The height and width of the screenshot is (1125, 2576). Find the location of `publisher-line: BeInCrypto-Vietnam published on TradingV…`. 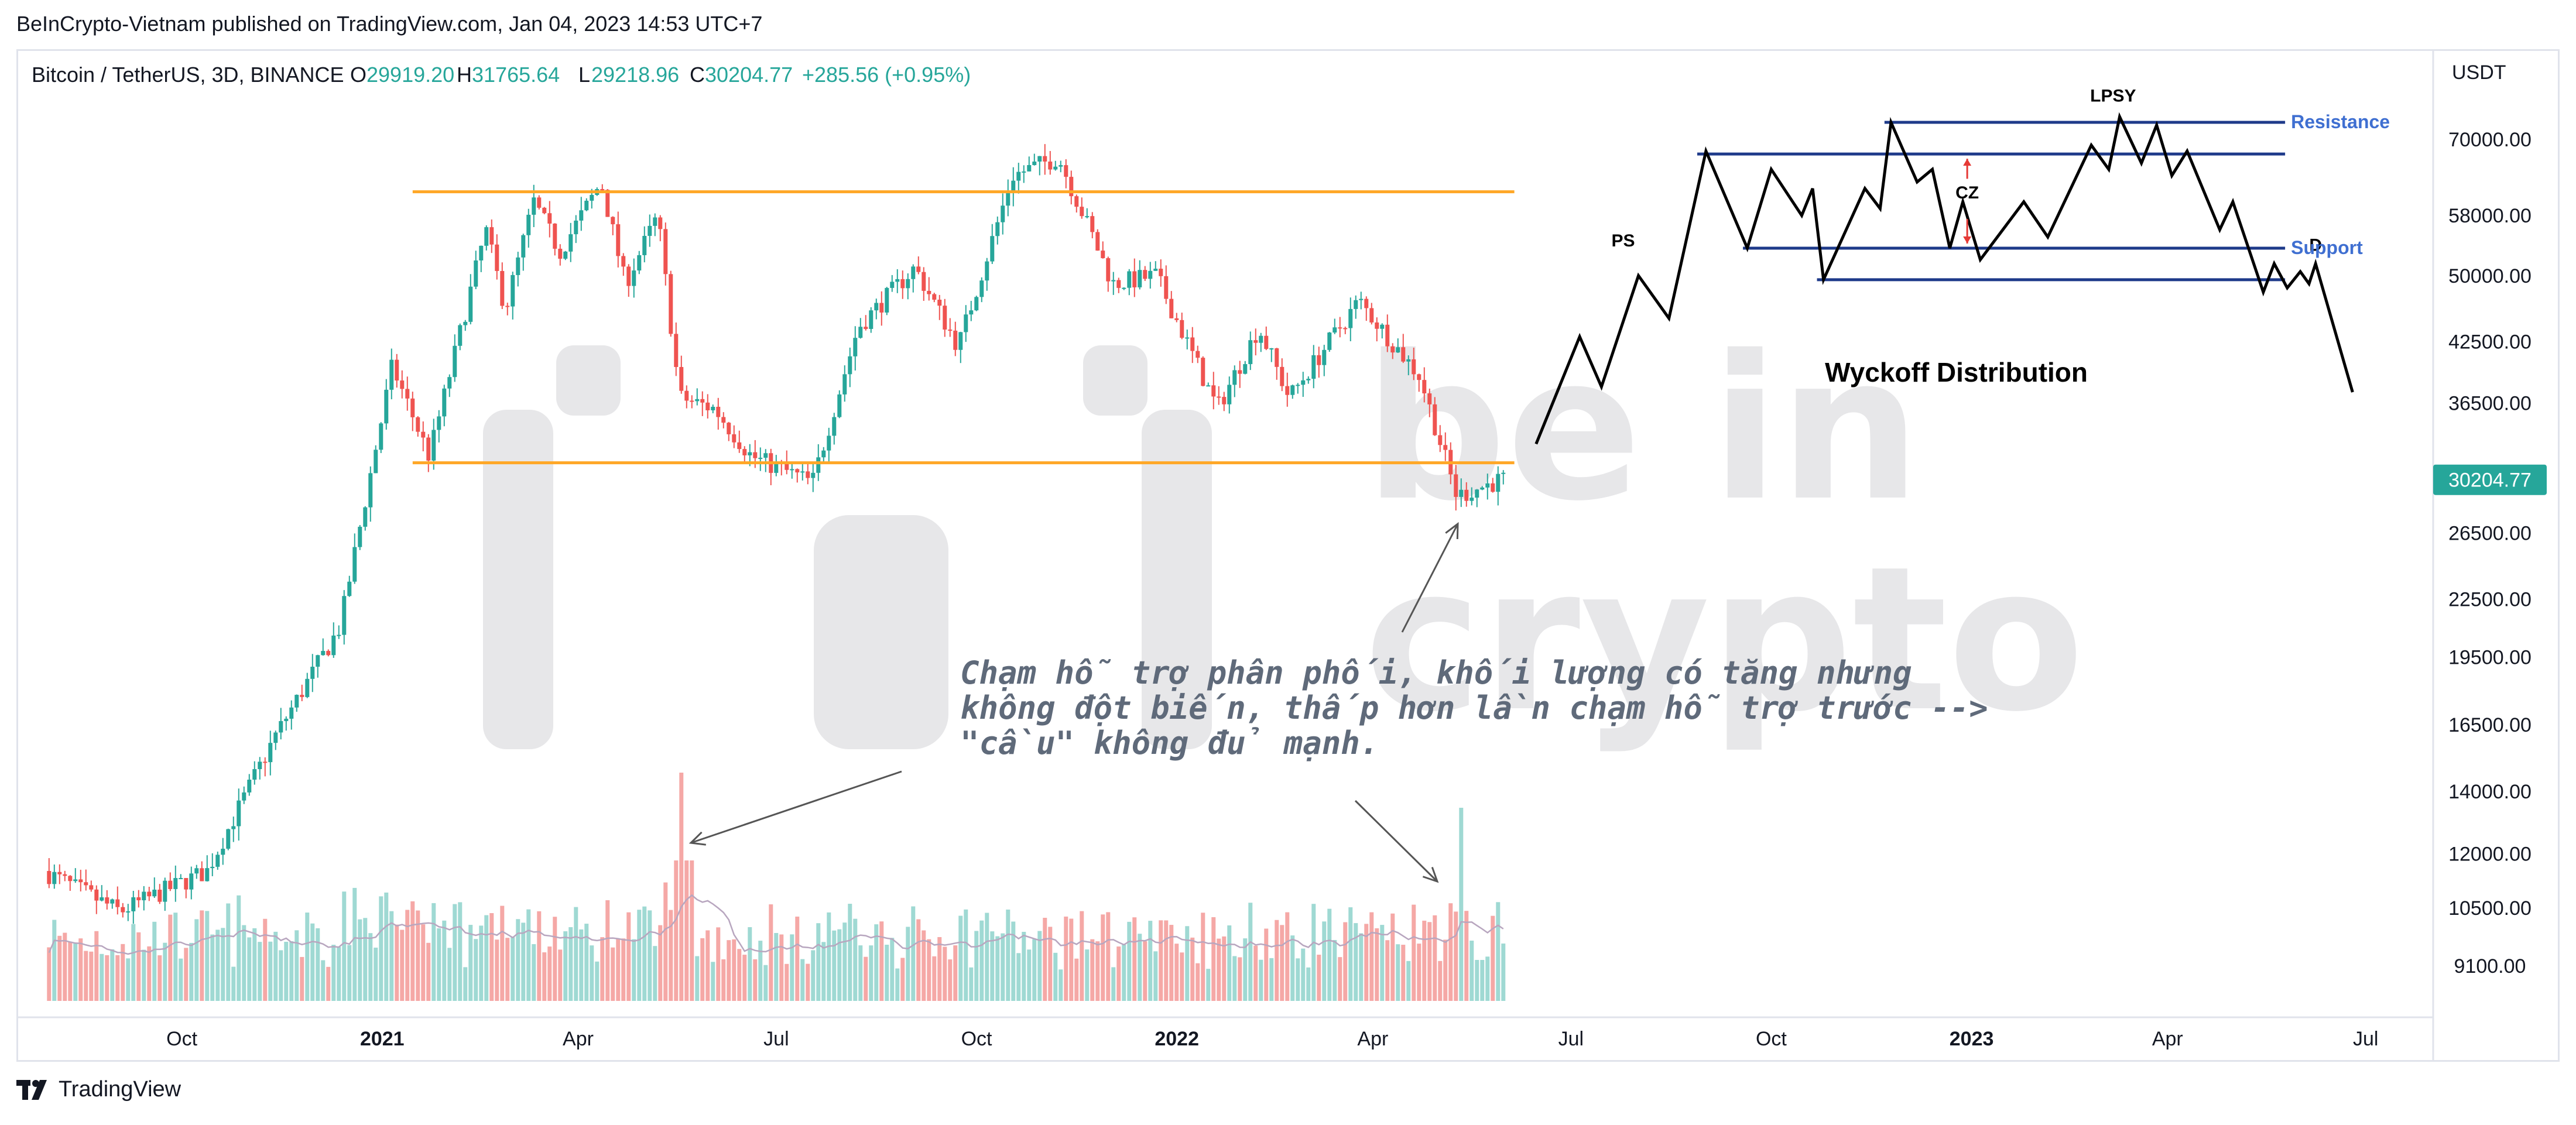

publisher-line: BeInCrypto-Vietnam published on TradingV… is located at coordinates (389, 24).